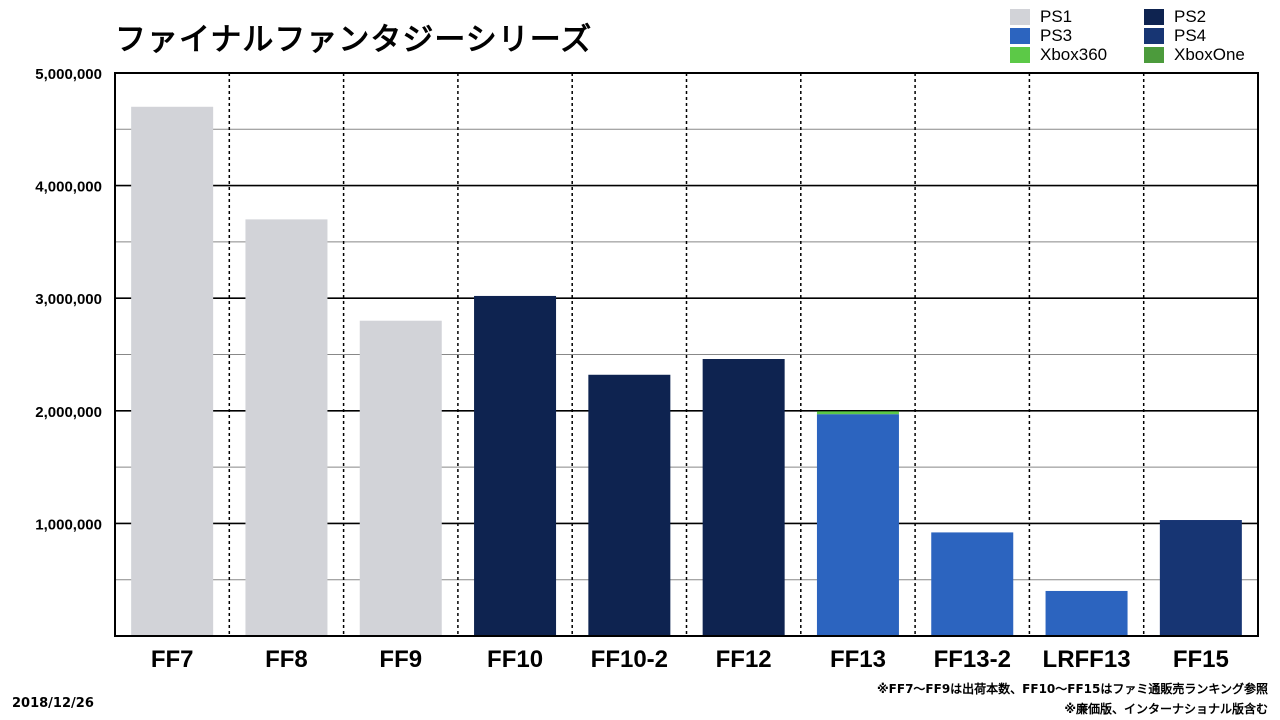 This screenshot has height=720, width=1280. I want to click on bar-ff12-ps2, so click(743, 497).